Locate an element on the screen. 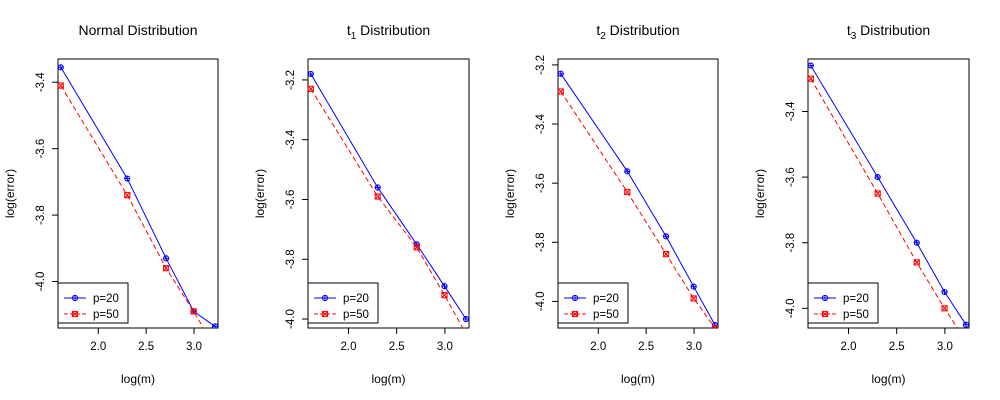  legend-label-p50-4: p=50 is located at coordinates (856, 315).